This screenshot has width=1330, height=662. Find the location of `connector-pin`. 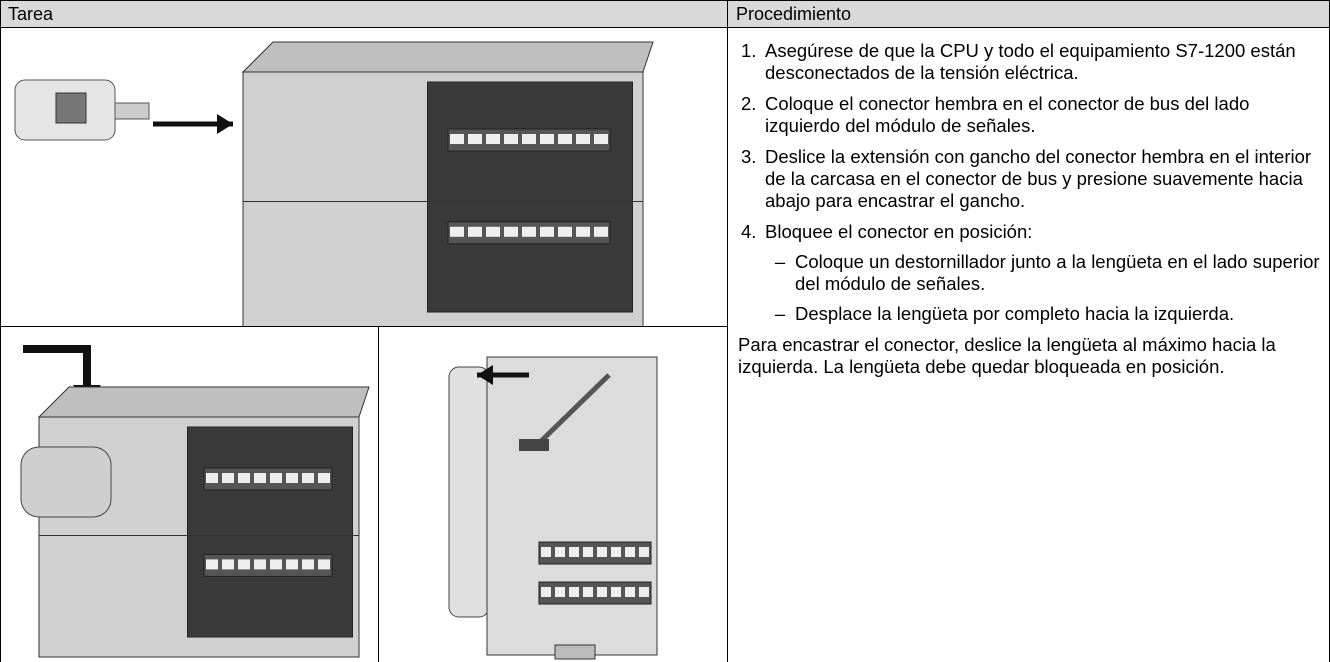

connector-pin is located at coordinates (132, 111).